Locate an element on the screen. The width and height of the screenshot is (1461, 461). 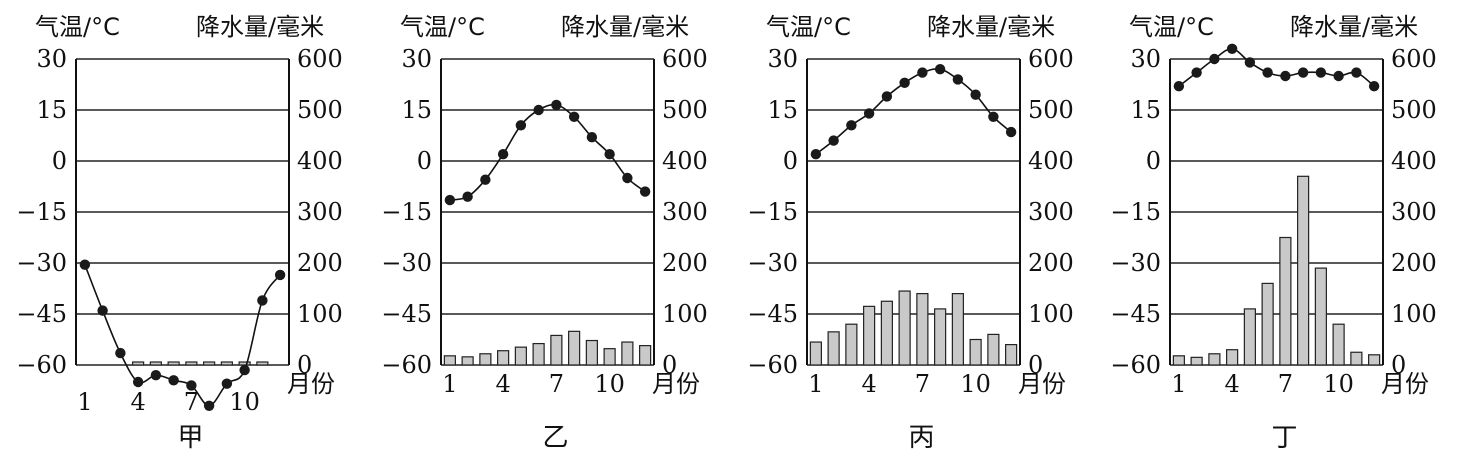
chart-caption: 丁 is located at coordinates (1284, 438).